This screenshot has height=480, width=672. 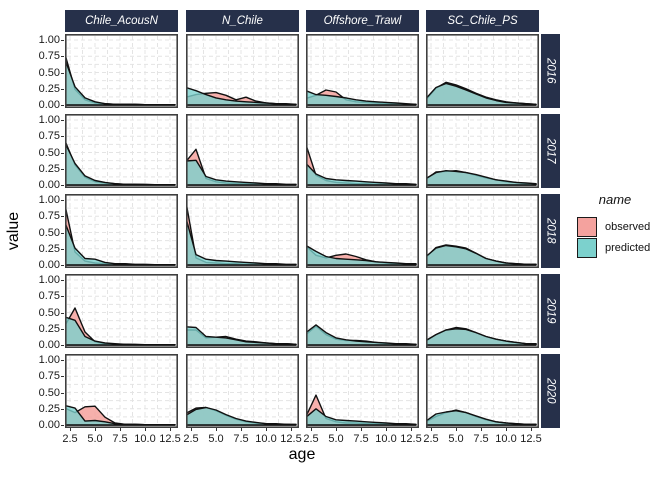 What do you see at coordinates (482, 21) in the screenshot?
I see `facet-col-label: SC_Chile_PS` at bounding box center [482, 21].